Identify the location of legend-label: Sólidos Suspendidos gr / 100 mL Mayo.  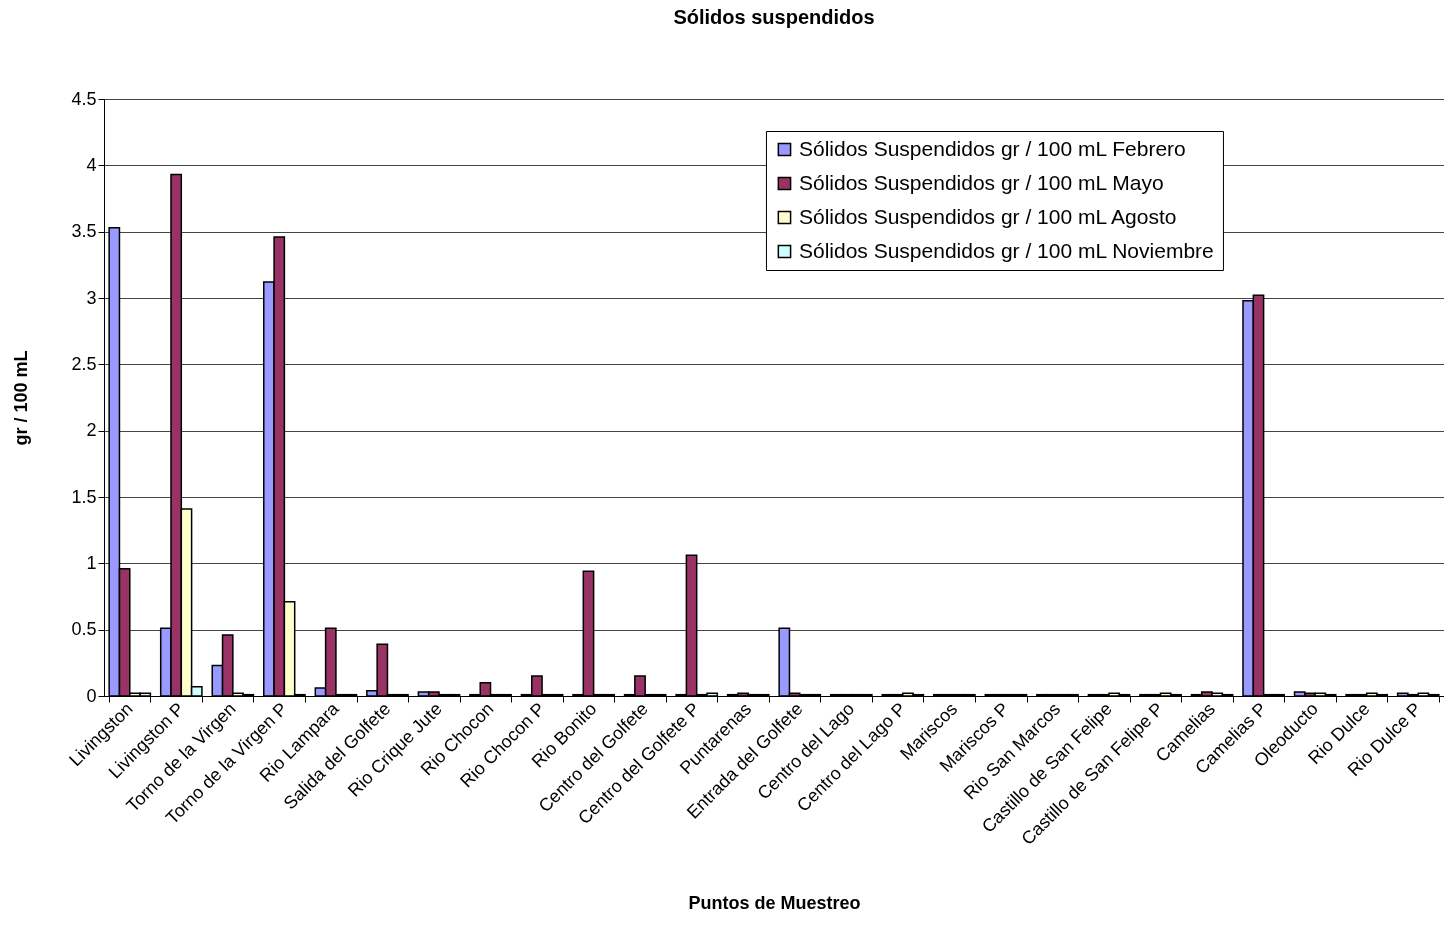
(981, 182).